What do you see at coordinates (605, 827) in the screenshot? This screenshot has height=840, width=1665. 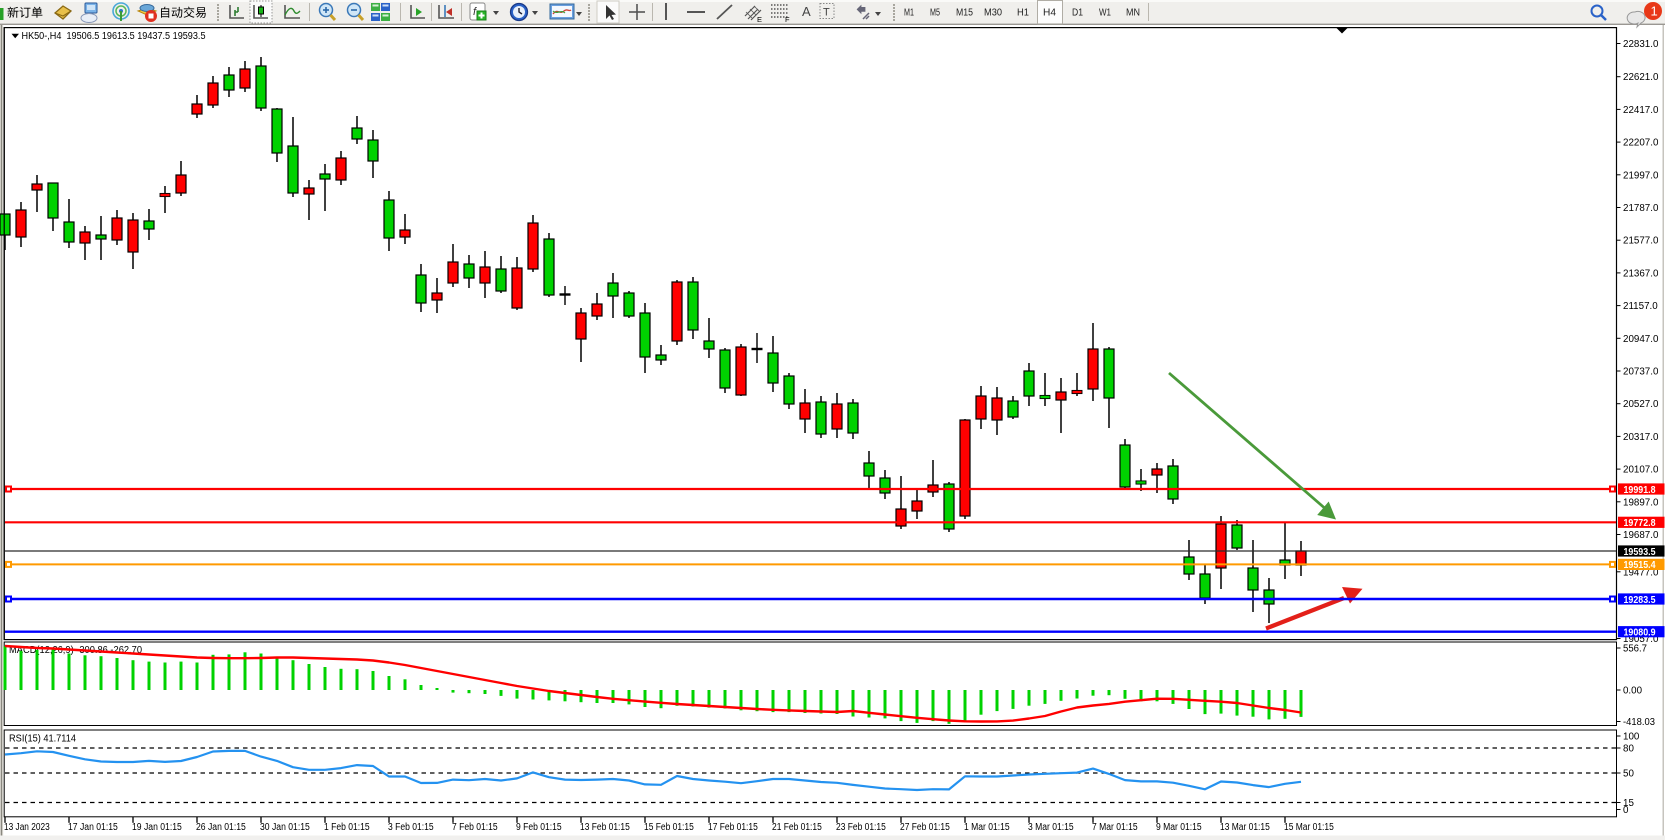 I see `svg-text: 13 Feb 01:15` at bounding box center [605, 827].